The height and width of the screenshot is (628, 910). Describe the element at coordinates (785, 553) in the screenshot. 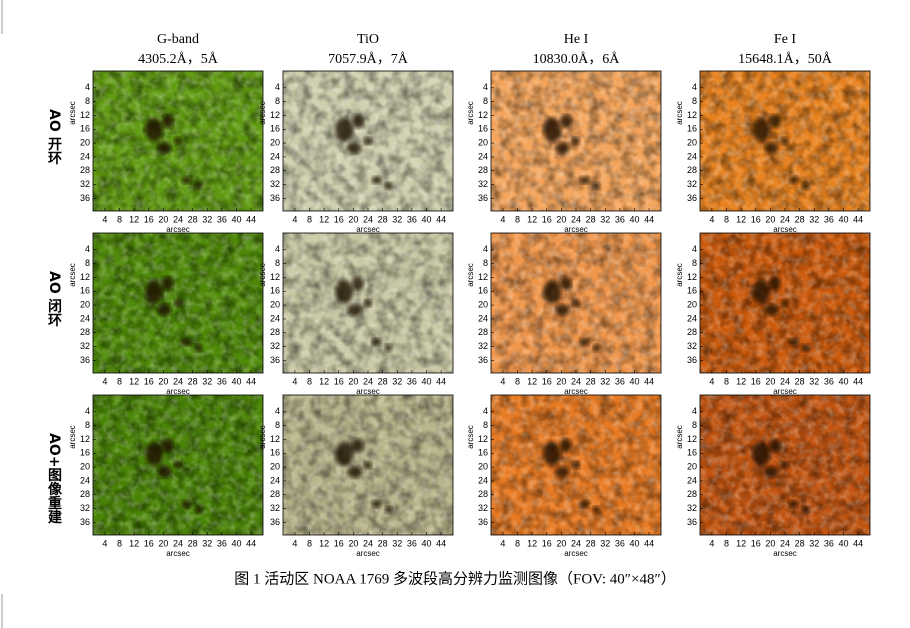

I see `x-axis-label: arcsec` at that location.